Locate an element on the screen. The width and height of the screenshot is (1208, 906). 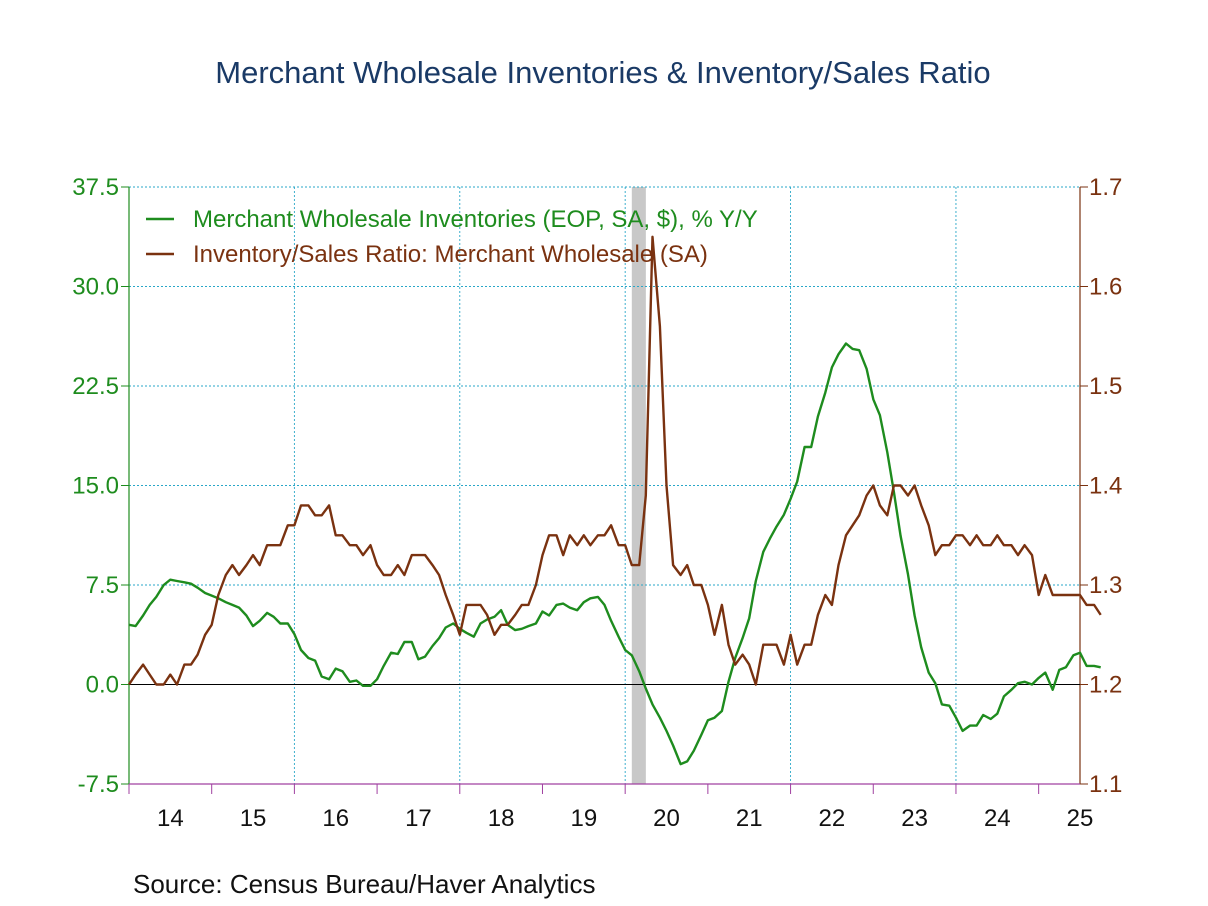
left-axis-ticks: -7.5 0.0 7.5 15.0 22.5 30.0 37.5 is located at coordinates (100, 486).